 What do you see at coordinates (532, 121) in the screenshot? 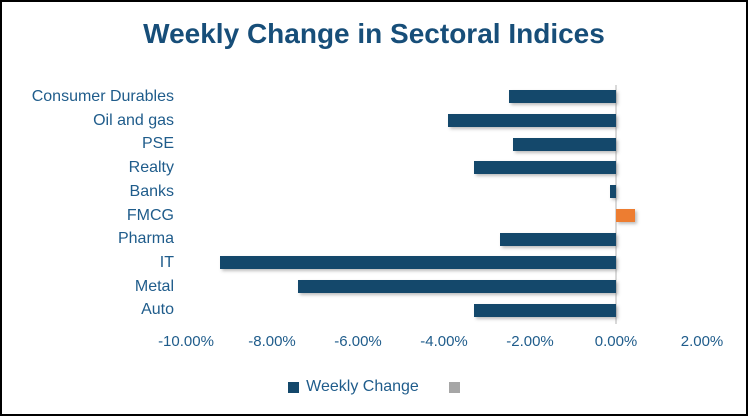
I see `bar-oil-and-gas` at bounding box center [532, 121].